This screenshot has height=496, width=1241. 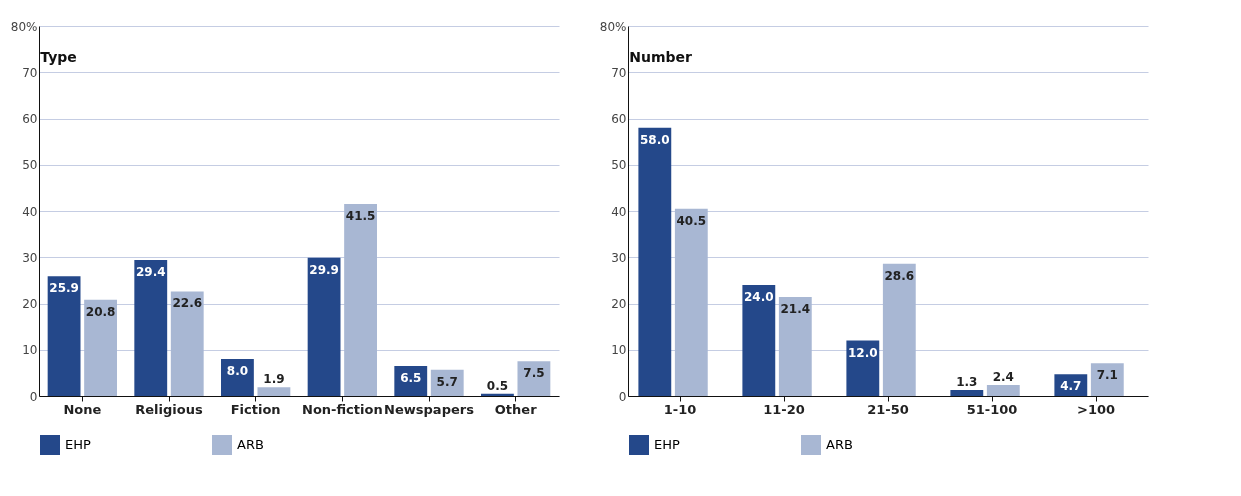 What do you see at coordinates (992, 409) in the screenshot?
I see `x-tick-label: 51-100` at bounding box center [992, 409].